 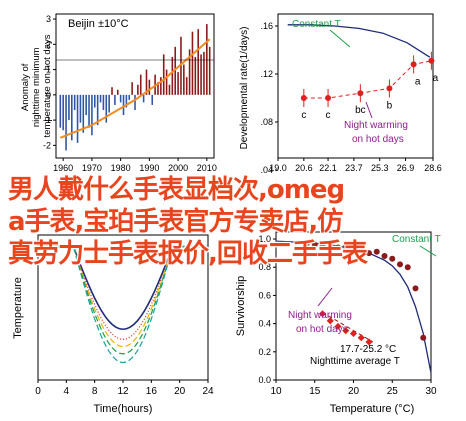 What do you see at coordinates (18, 308) in the screenshot?
I see `bl-ylabel: Temperature` at bounding box center [18, 308].